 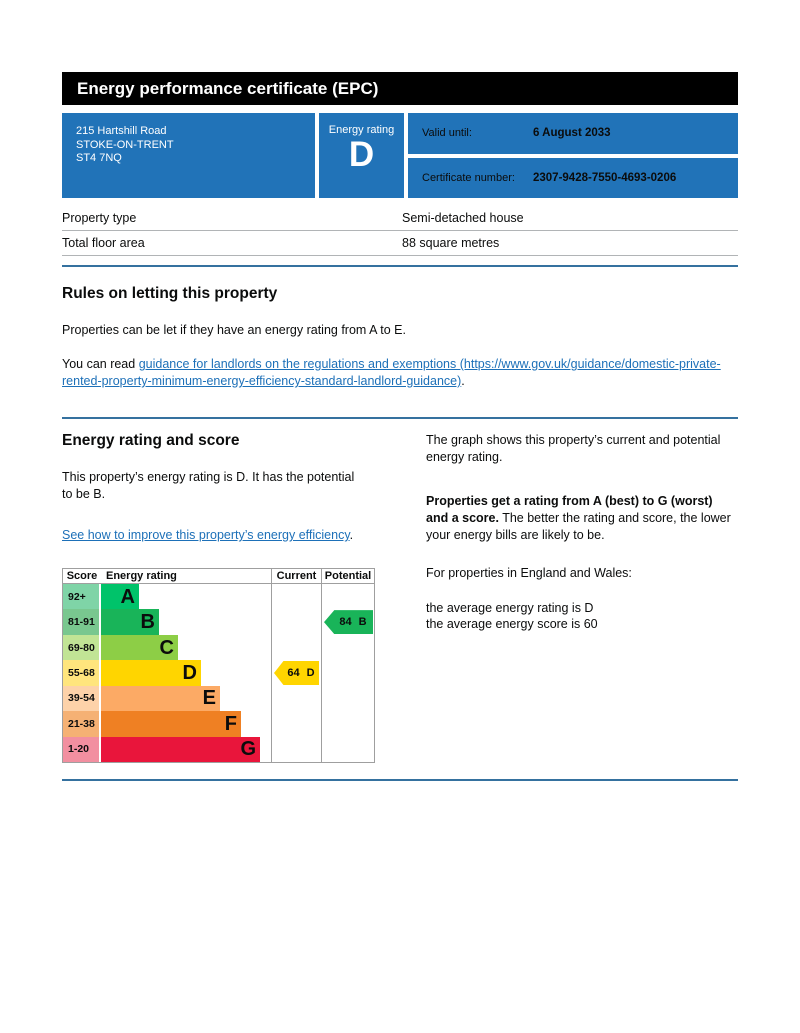 What do you see at coordinates (361, 130) in the screenshot?
I see `energy-rating-label: Energy rating` at bounding box center [361, 130].